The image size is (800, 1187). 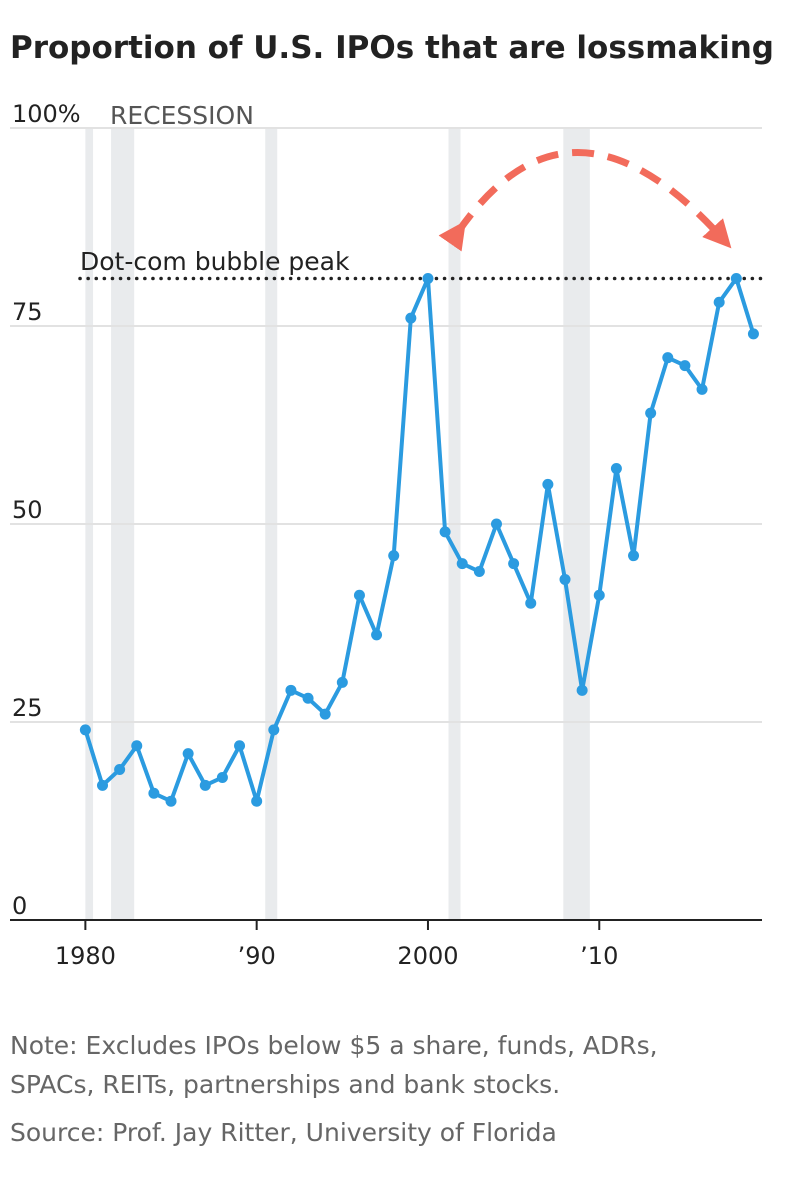 I want to click on x-tick-label: 2000, so click(x=427, y=956).